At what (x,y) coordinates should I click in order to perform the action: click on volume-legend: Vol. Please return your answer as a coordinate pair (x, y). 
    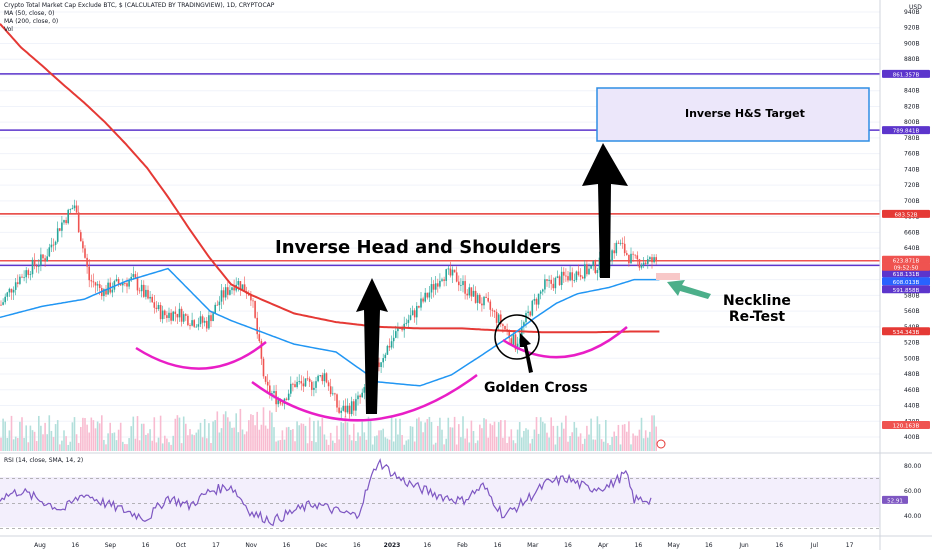
    Looking at the image, I should click on (8, 29).